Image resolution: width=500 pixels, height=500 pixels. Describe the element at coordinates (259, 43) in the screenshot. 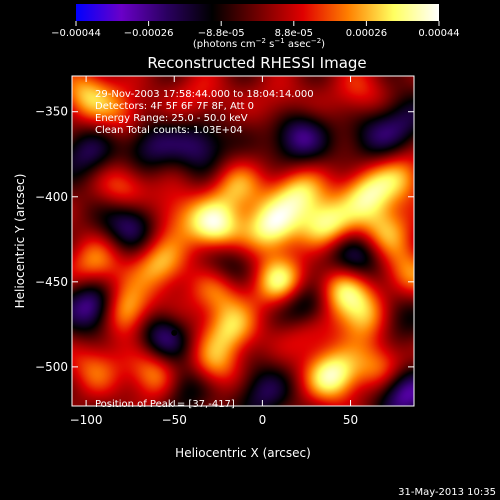

I see `colorbar-unit-label: (photons cm−2 s−1 asec−2)` at that location.